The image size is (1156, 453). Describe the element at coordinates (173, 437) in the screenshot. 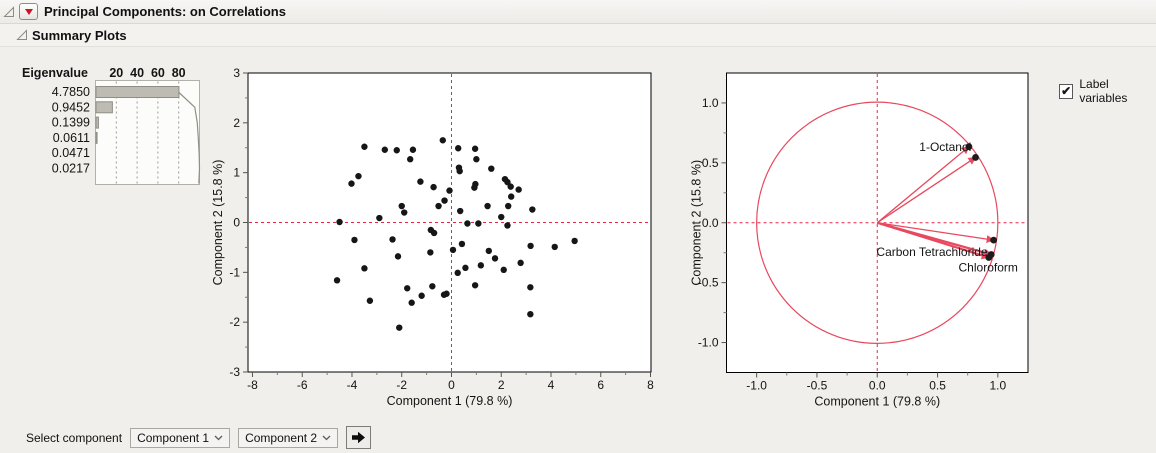

I see `component-1-select-value: Component 1` at that location.